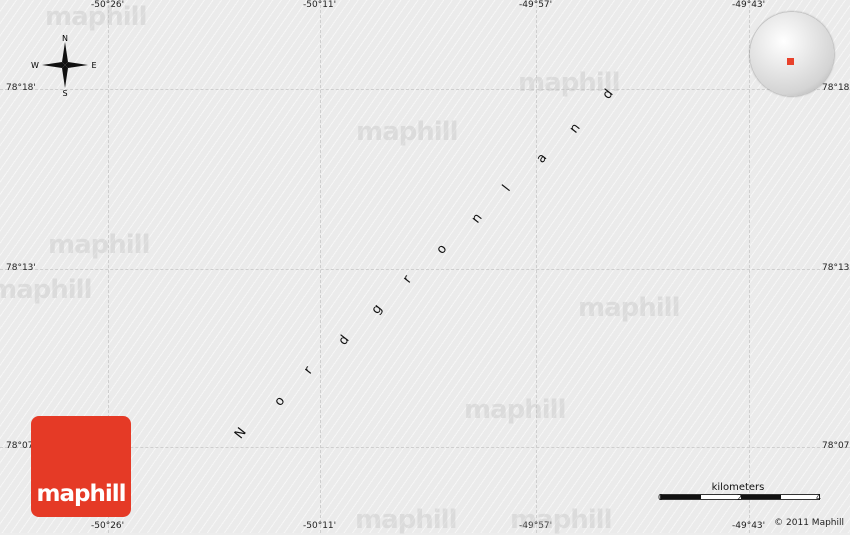 The width and height of the screenshot is (850, 535). Describe the element at coordinates (738, 487) in the screenshot. I see `scale-unit: kilometers` at that location.